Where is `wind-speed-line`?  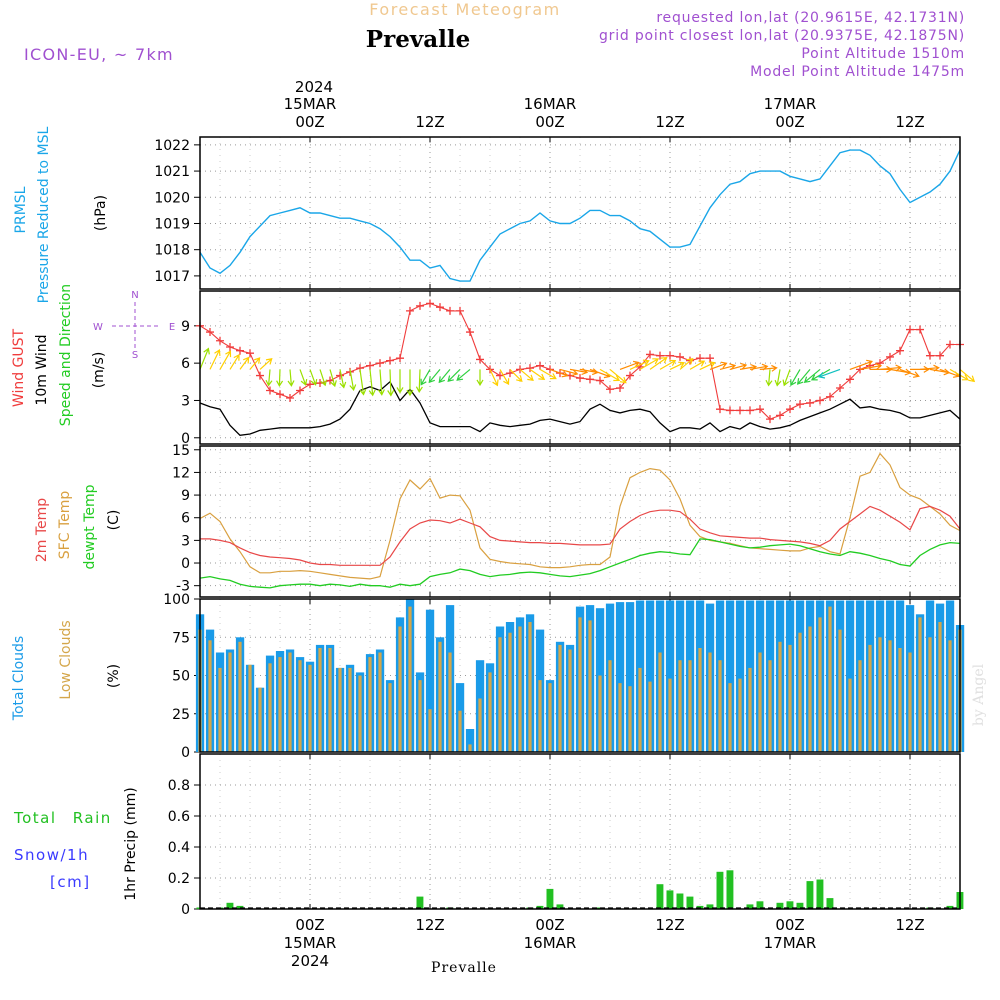 wind-speed-line is located at coordinates (580, 408).